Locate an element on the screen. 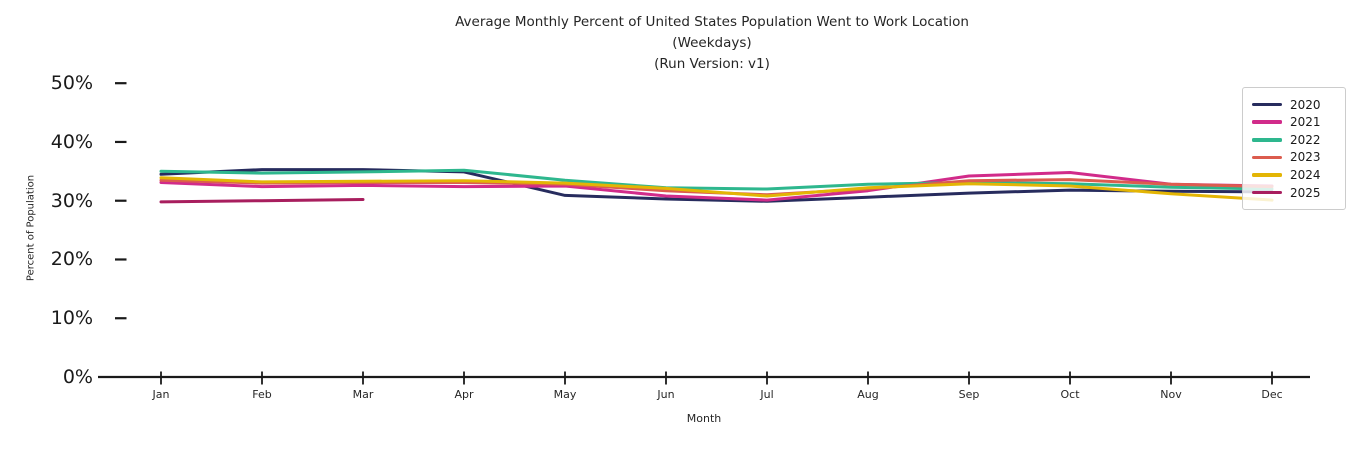 The height and width of the screenshot is (450, 1350). series-line-2020 is located at coordinates (716, 185).